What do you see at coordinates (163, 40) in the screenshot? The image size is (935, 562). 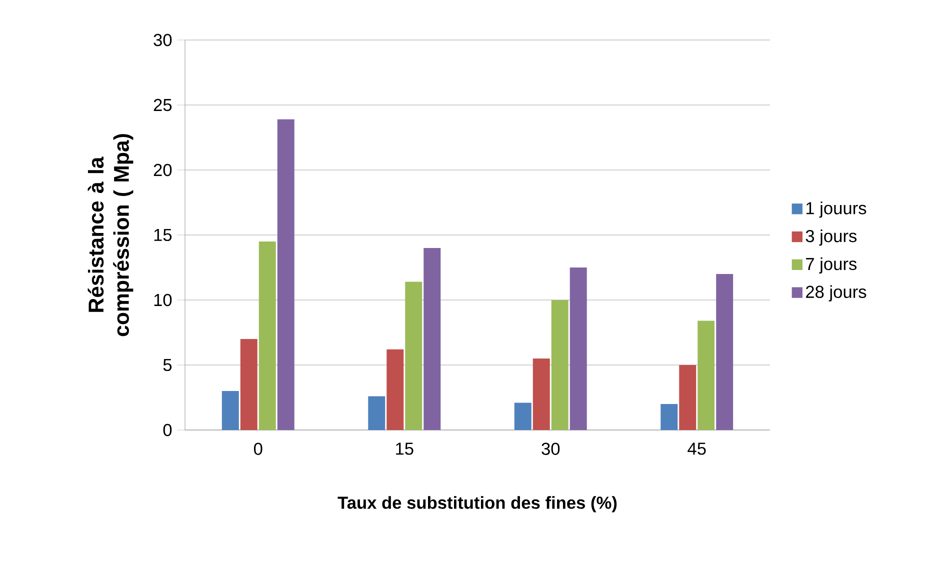 I see `y-tick-label: 30` at bounding box center [163, 40].